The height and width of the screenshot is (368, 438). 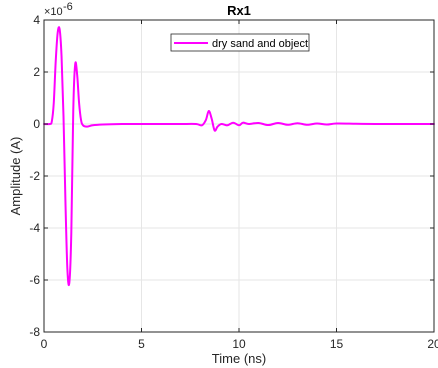 I want to click on y-tick-label: 4, so click(x=36, y=20).